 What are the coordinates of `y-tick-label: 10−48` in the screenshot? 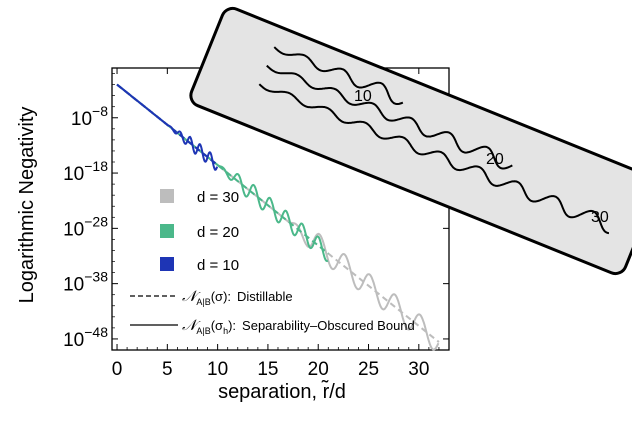 It's located at (85, 337).